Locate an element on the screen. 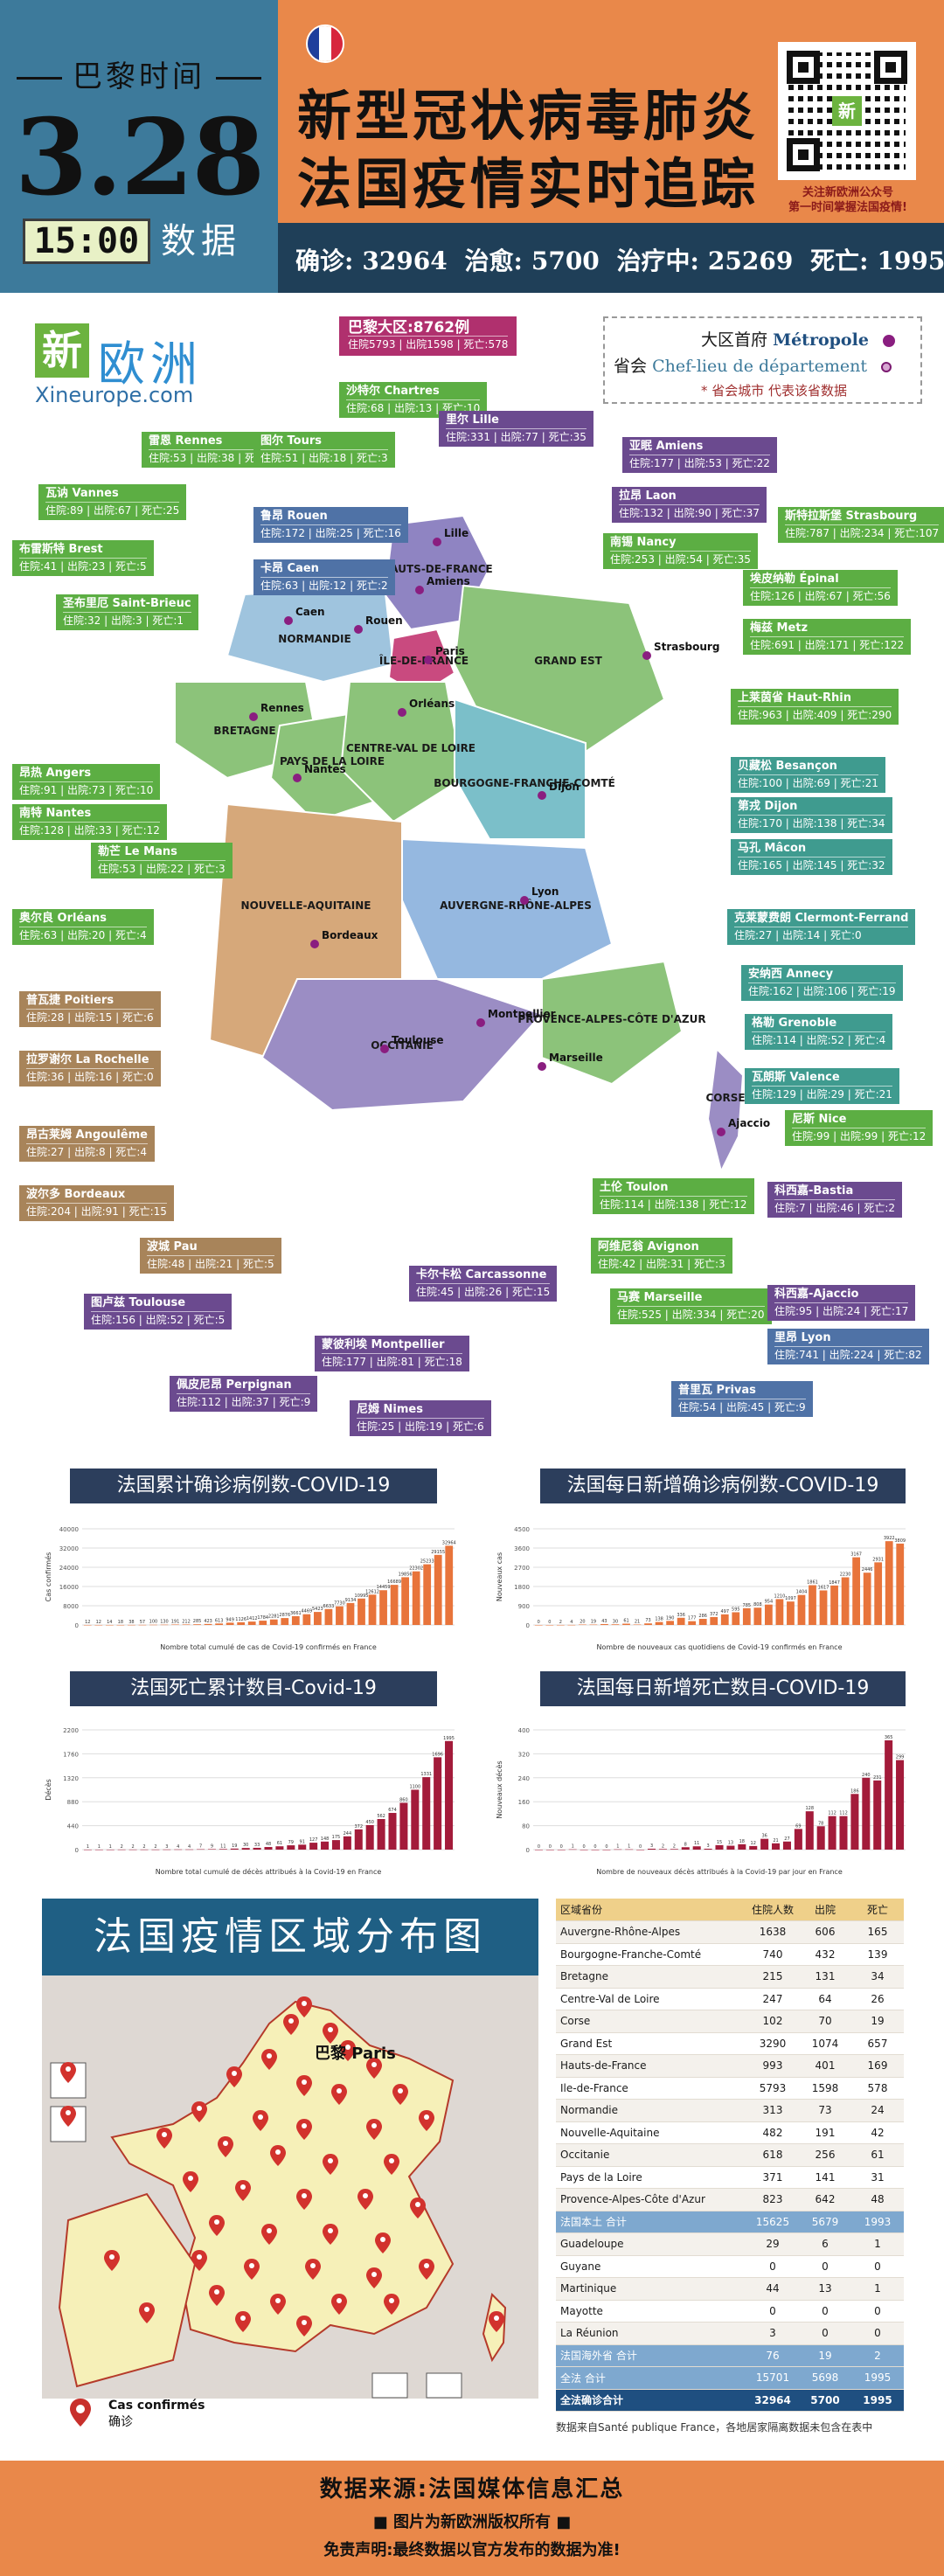  table-row: Guadeloupe 29 6 1 is located at coordinates (730, 2244).